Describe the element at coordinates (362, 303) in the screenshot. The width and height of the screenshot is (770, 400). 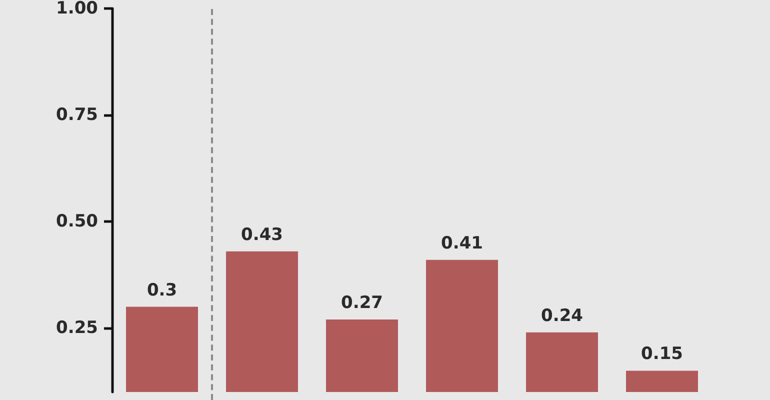
I see `data-label: 0.27` at that location.